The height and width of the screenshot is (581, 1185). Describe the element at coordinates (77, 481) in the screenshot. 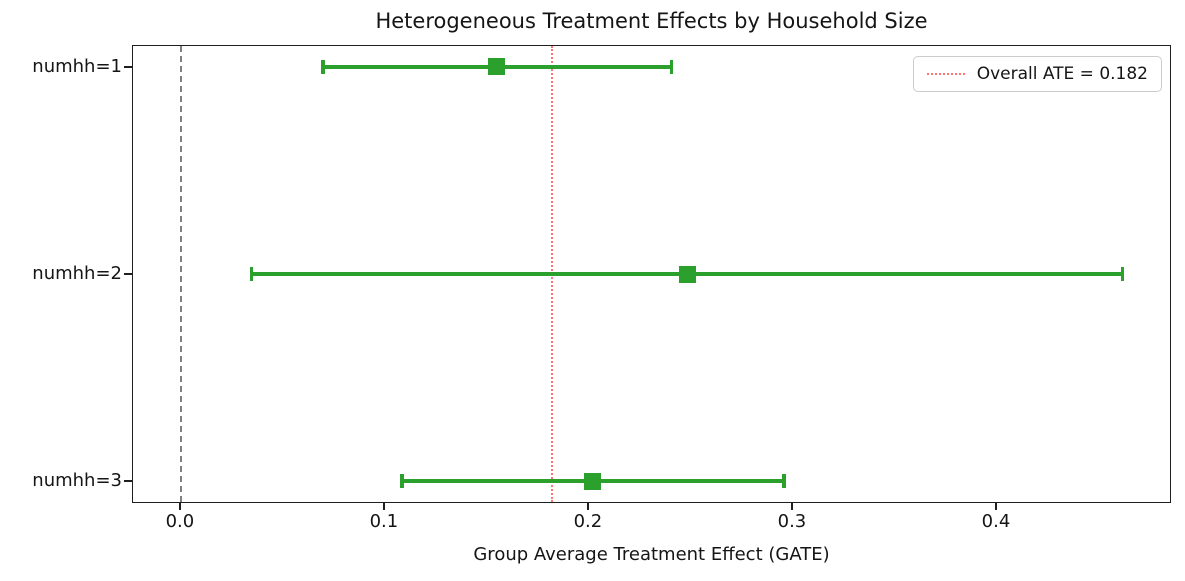

I see `y-tick-label: numhh=3` at that location.